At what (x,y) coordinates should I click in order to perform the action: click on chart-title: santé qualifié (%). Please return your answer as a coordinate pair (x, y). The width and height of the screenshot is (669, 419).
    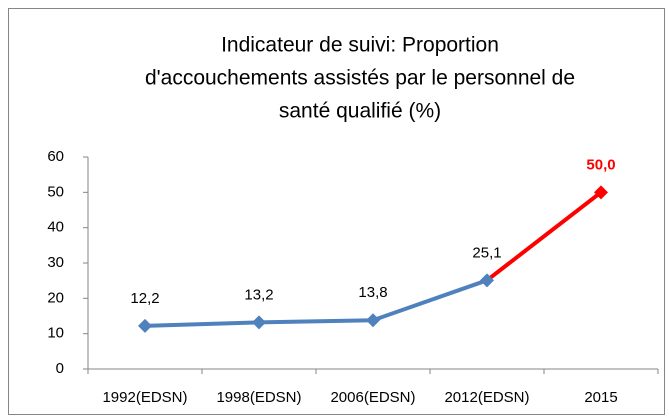
    Looking at the image, I should click on (360, 111).